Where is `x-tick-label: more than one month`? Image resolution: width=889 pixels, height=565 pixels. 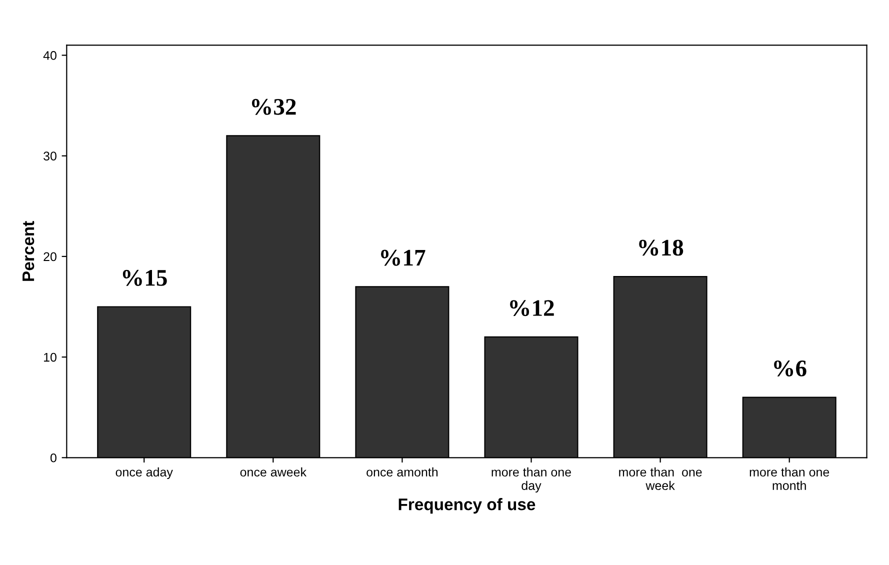
x-tick-label: more than one month is located at coordinates (790, 478).